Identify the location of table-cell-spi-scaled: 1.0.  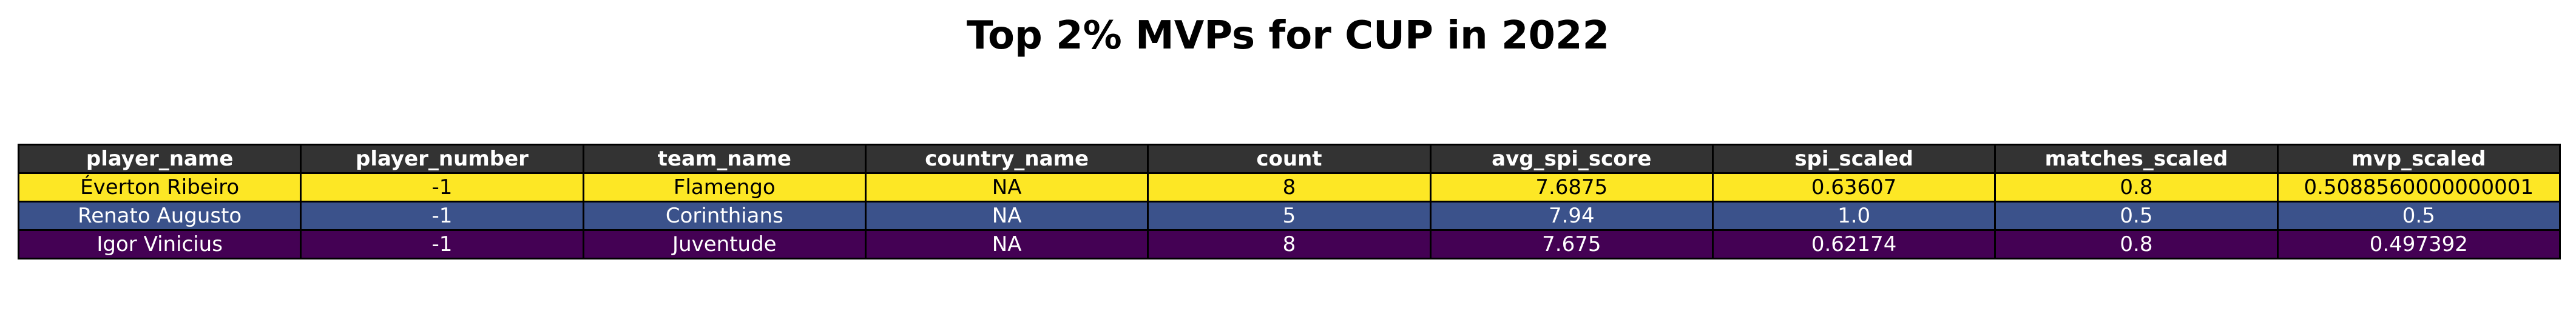
(1853, 216).